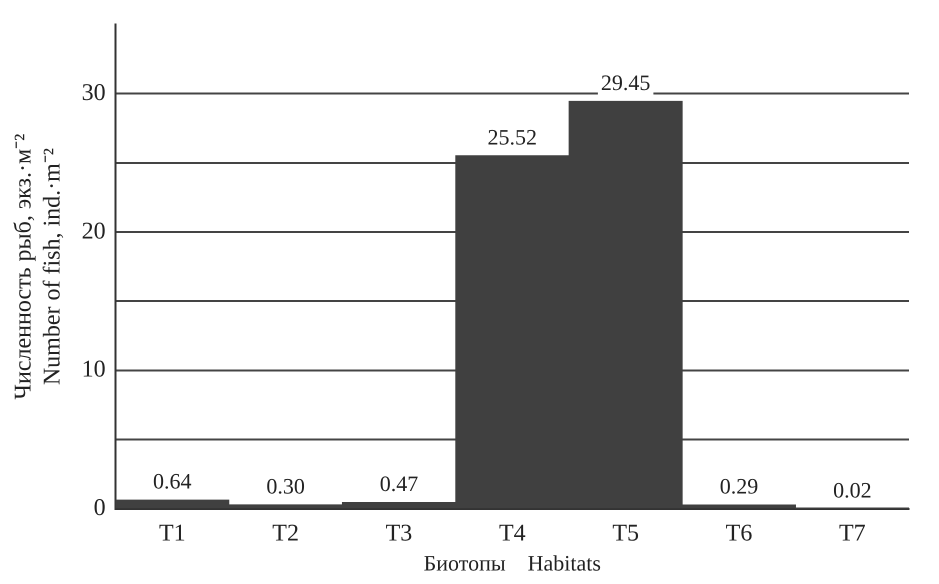 Image resolution: width=939 pixels, height=584 pixels. Describe the element at coordinates (285, 485) in the screenshot. I see `data-label: 0.30` at that location.